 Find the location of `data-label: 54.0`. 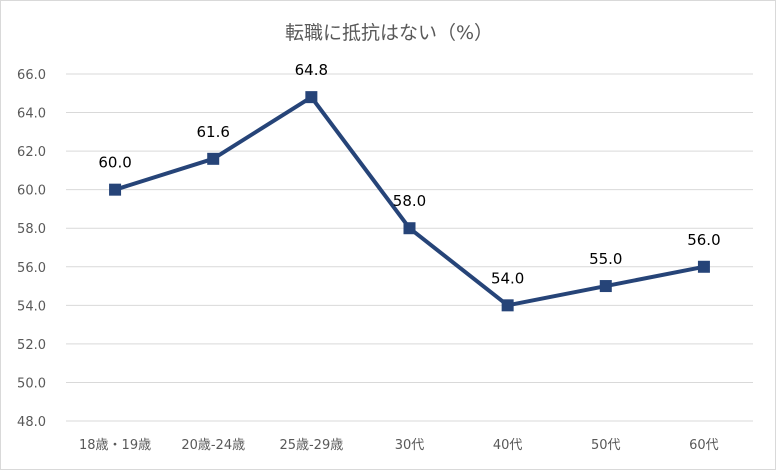

data-label: 54.0 is located at coordinates (507, 278).